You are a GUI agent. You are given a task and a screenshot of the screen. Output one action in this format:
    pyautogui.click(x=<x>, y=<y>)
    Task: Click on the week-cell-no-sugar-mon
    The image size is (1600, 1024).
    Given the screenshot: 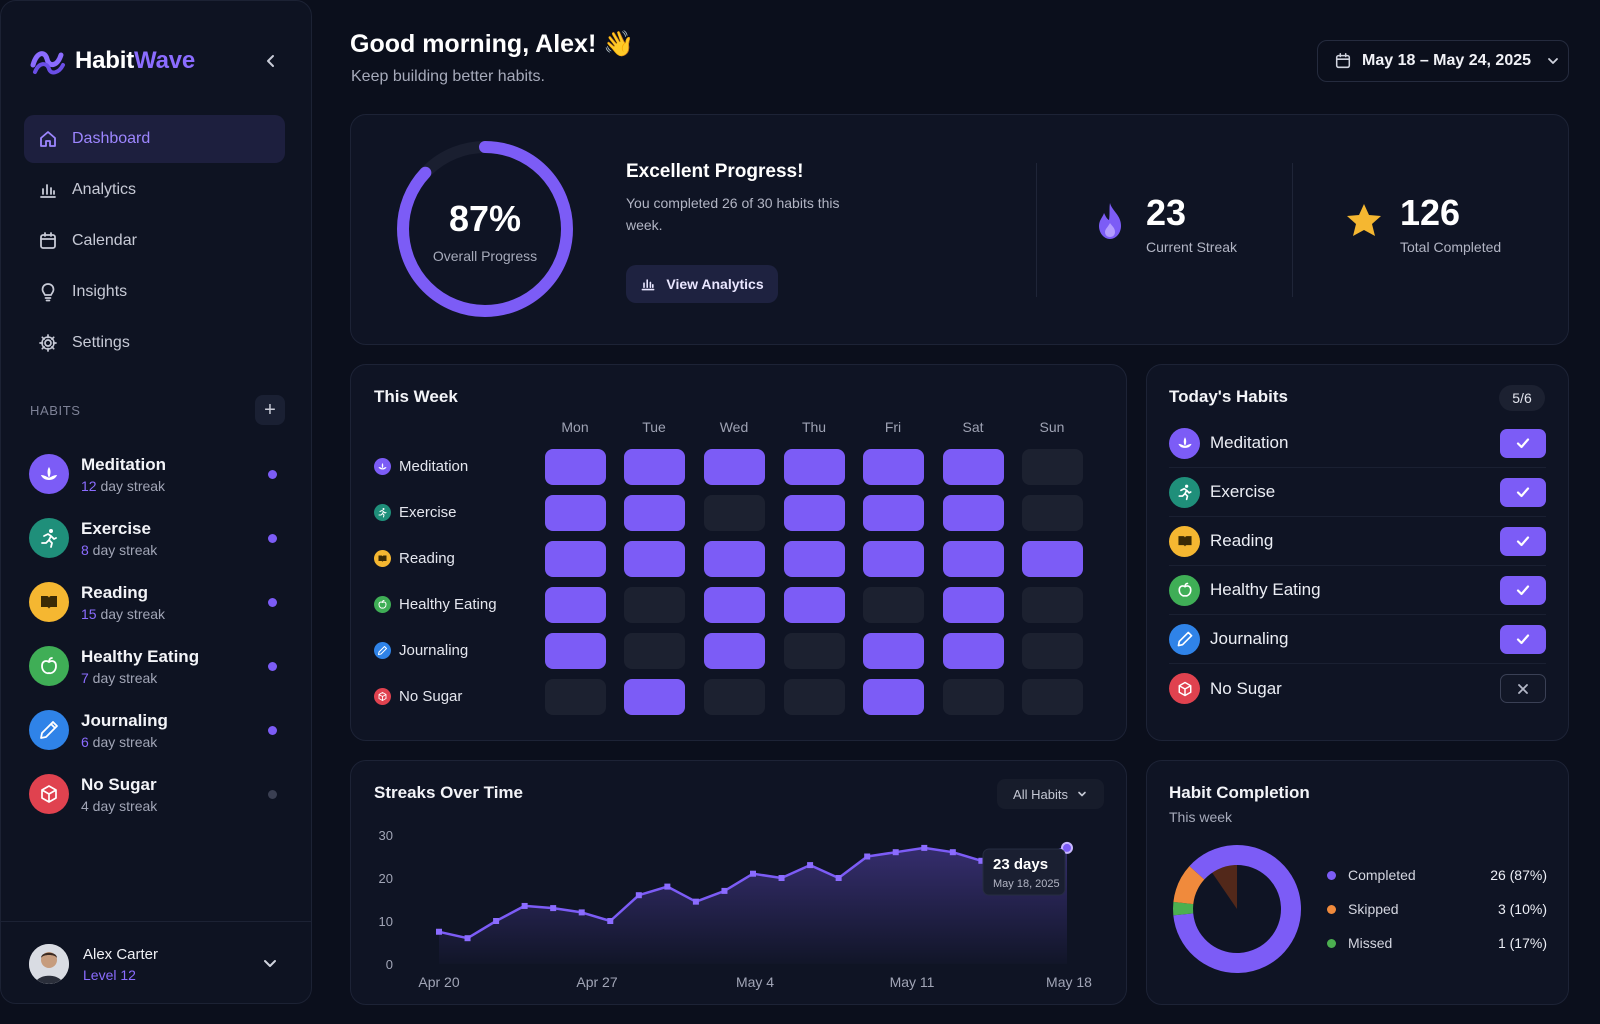 What is the action you would take?
    pyautogui.click(x=575, y=697)
    